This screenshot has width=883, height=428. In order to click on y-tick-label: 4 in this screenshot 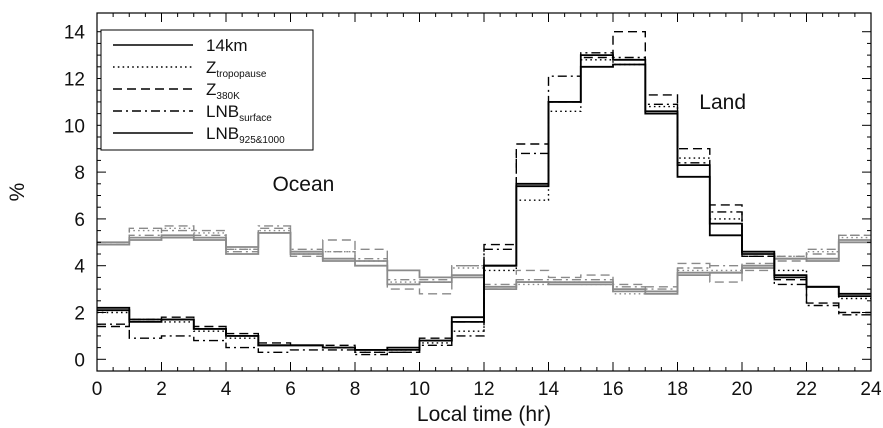, I will do `click(79, 267)`.